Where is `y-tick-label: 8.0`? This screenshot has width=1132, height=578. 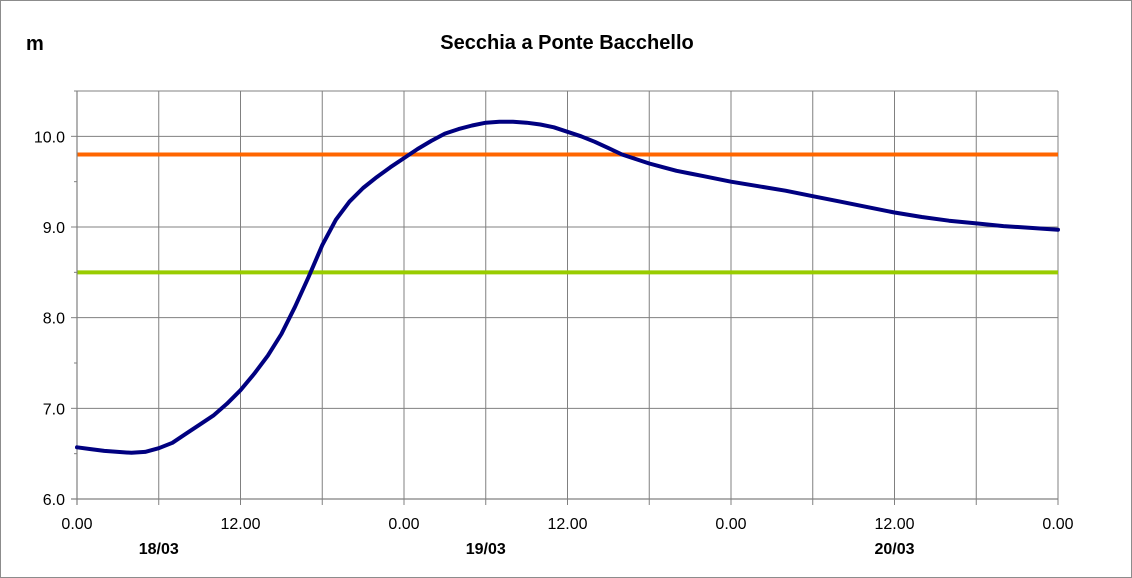
y-tick-label: 8.0 is located at coordinates (54, 319).